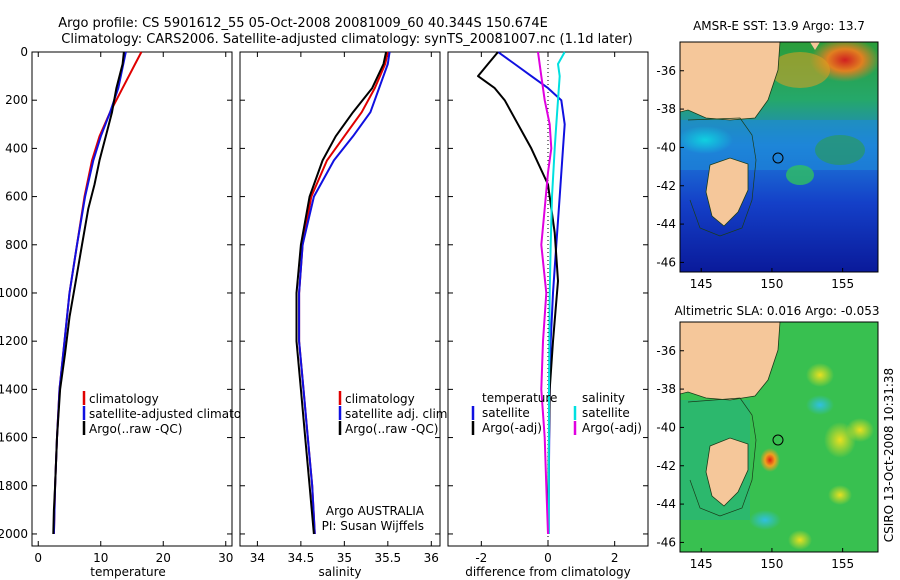 This screenshot has height=580, width=900. Describe the element at coordinates (14, 389) in the screenshot. I see `depth-tick-label: 1400` at that location.